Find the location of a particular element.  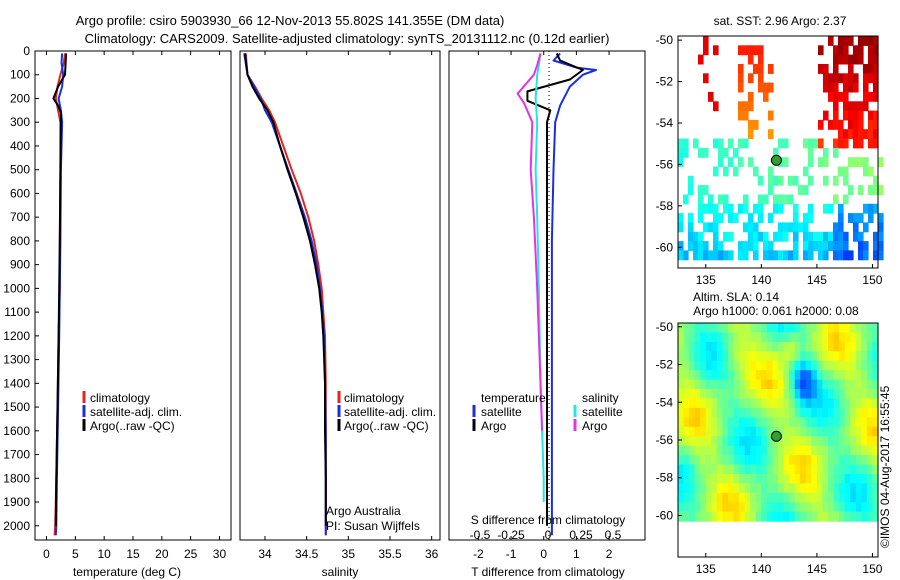

map-x-tick-label: 135 is located at coordinates (706, 569).